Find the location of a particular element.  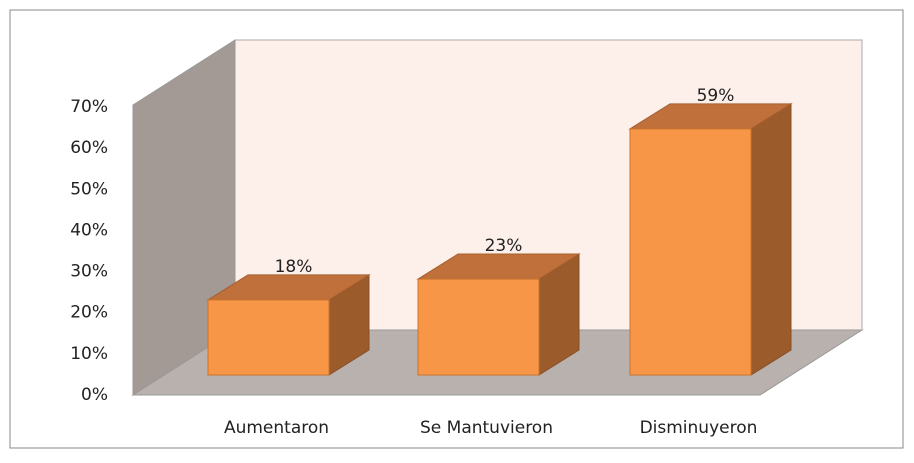

y-tick-label: 50% is located at coordinates (89, 189).